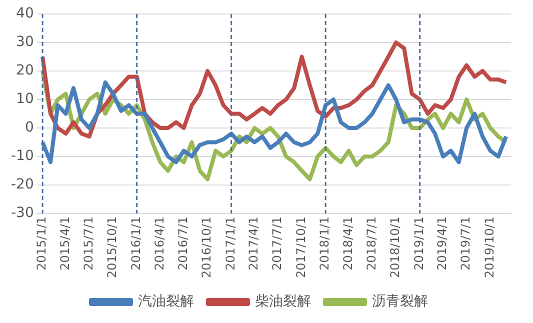 Image resolution: width=533 pixels, height=323 pixels. Describe the element at coordinates (41, 243) in the screenshot. I see `x-tick-label: 2015/1/1` at that location.